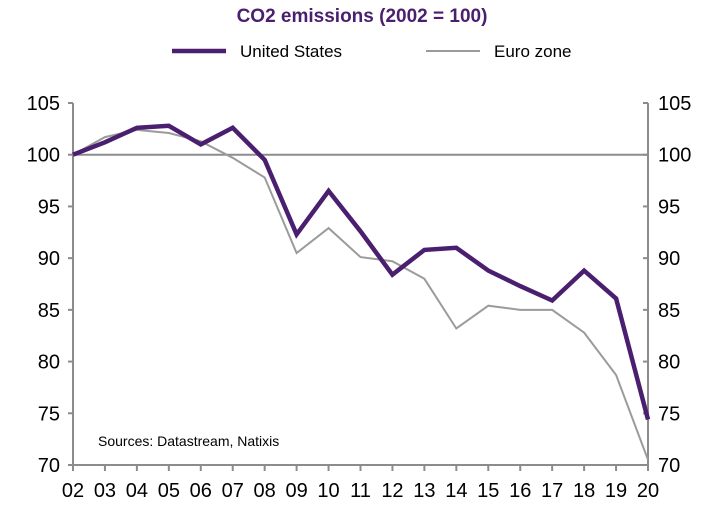  I want to click on x-tick-label: 03, so click(105, 491).